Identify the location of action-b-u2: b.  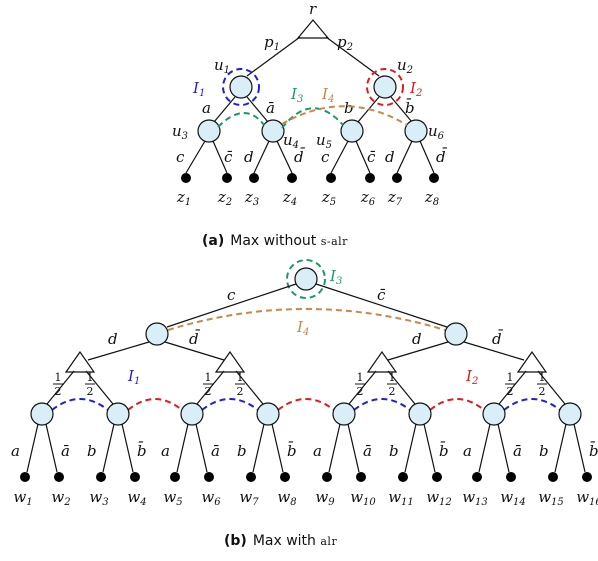
(349, 108).